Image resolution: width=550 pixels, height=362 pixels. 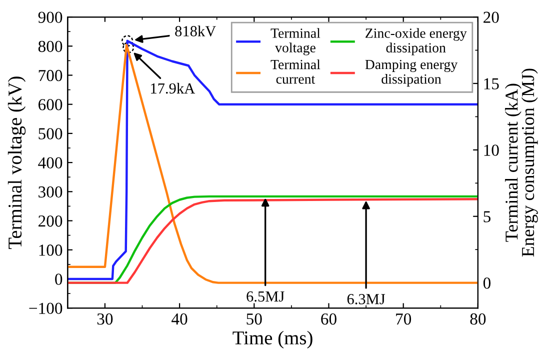 What do you see at coordinates (491, 150) in the screenshot?
I see `y2-tick-label: 10` at bounding box center [491, 150].